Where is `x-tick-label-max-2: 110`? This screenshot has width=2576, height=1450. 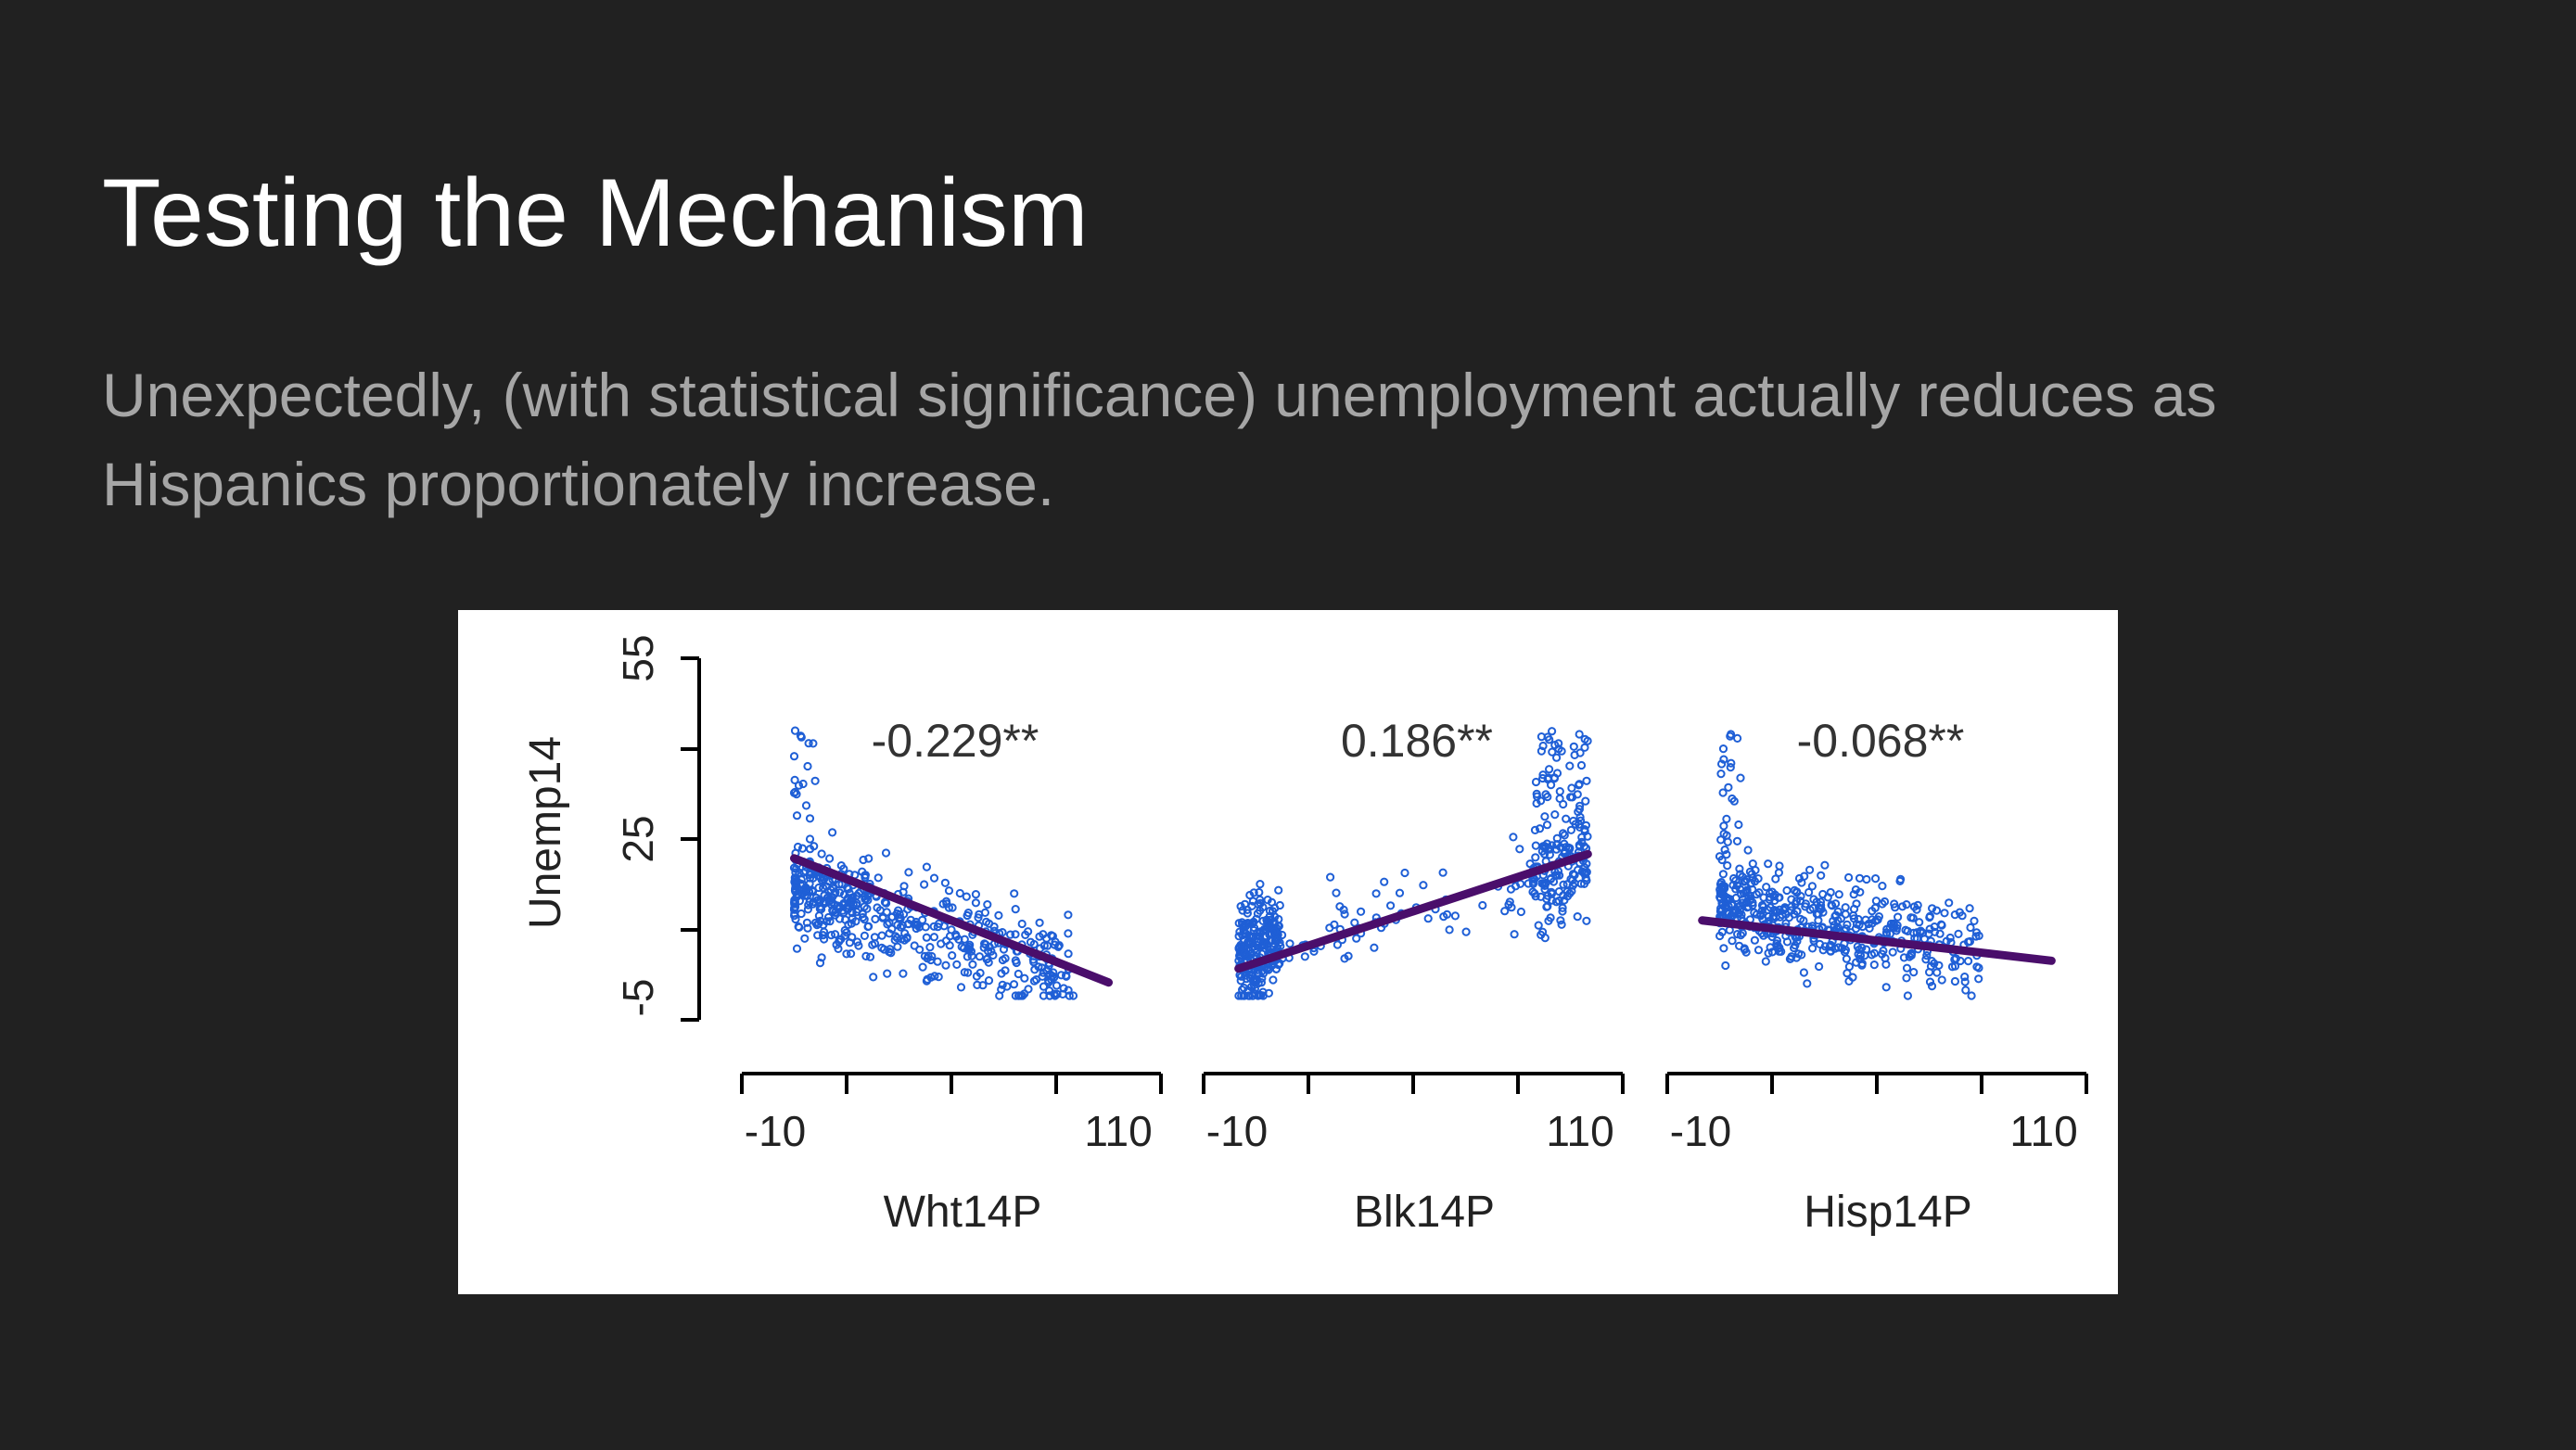 x-tick-label-max-2: 110 is located at coordinates (2043, 1131).